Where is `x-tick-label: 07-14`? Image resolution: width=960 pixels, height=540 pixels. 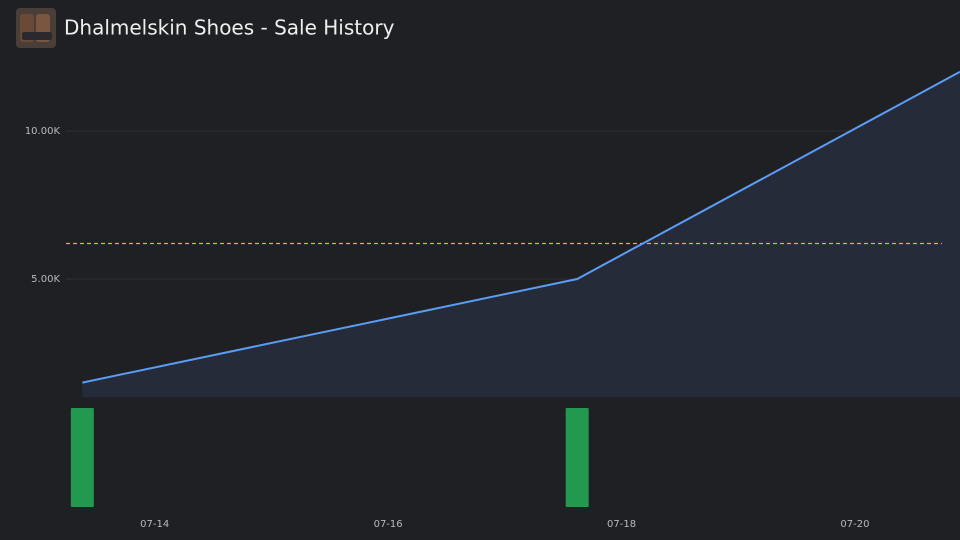
x-tick-label: 07-14 is located at coordinates (154, 524).